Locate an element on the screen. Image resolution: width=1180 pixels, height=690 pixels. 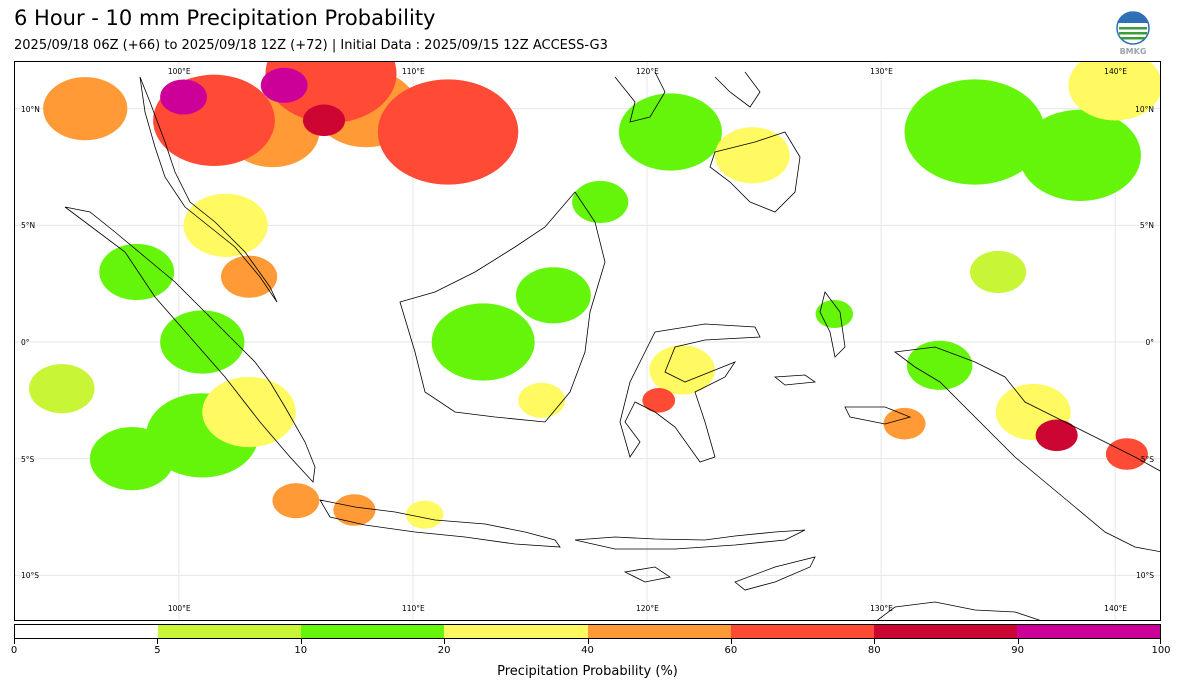
coast-seram is located at coordinates (842, 399).